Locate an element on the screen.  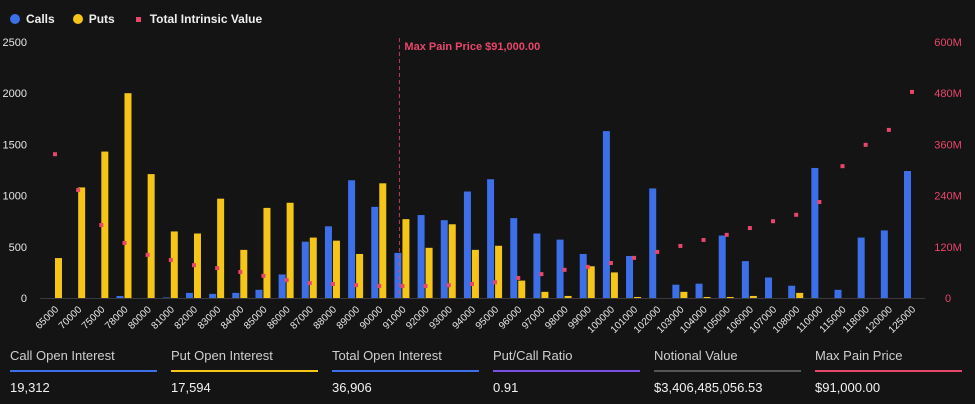
left-tick-label: 1000 is located at coordinates (15, 197).